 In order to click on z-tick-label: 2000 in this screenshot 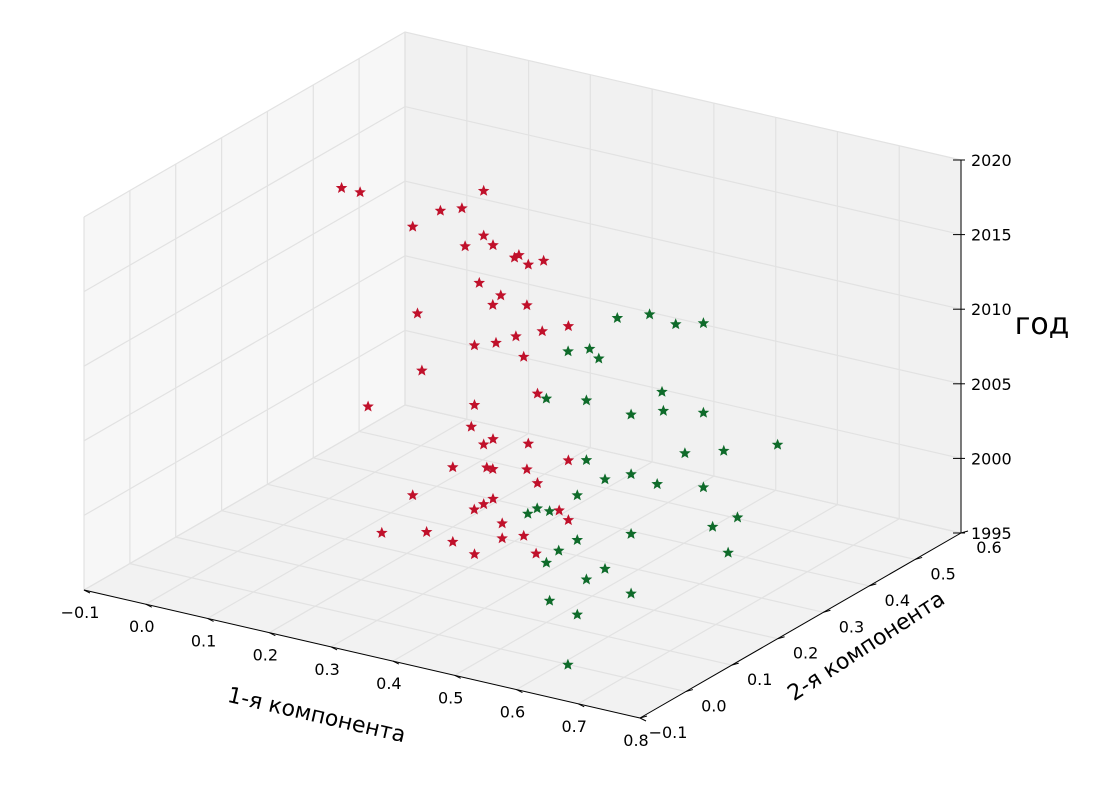, I will do `click(991, 458)`.